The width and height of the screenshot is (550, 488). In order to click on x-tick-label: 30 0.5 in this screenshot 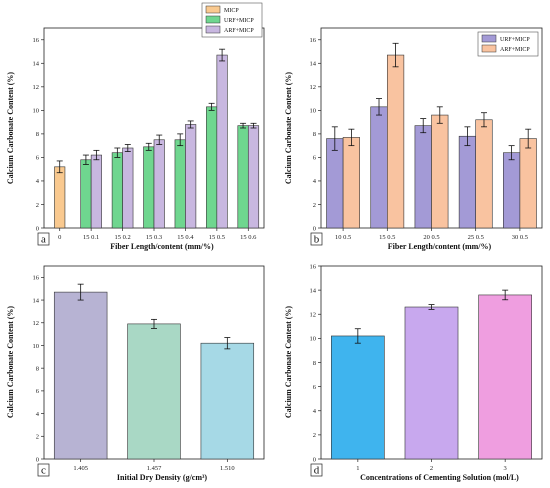, I will do `click(520, 237)`.